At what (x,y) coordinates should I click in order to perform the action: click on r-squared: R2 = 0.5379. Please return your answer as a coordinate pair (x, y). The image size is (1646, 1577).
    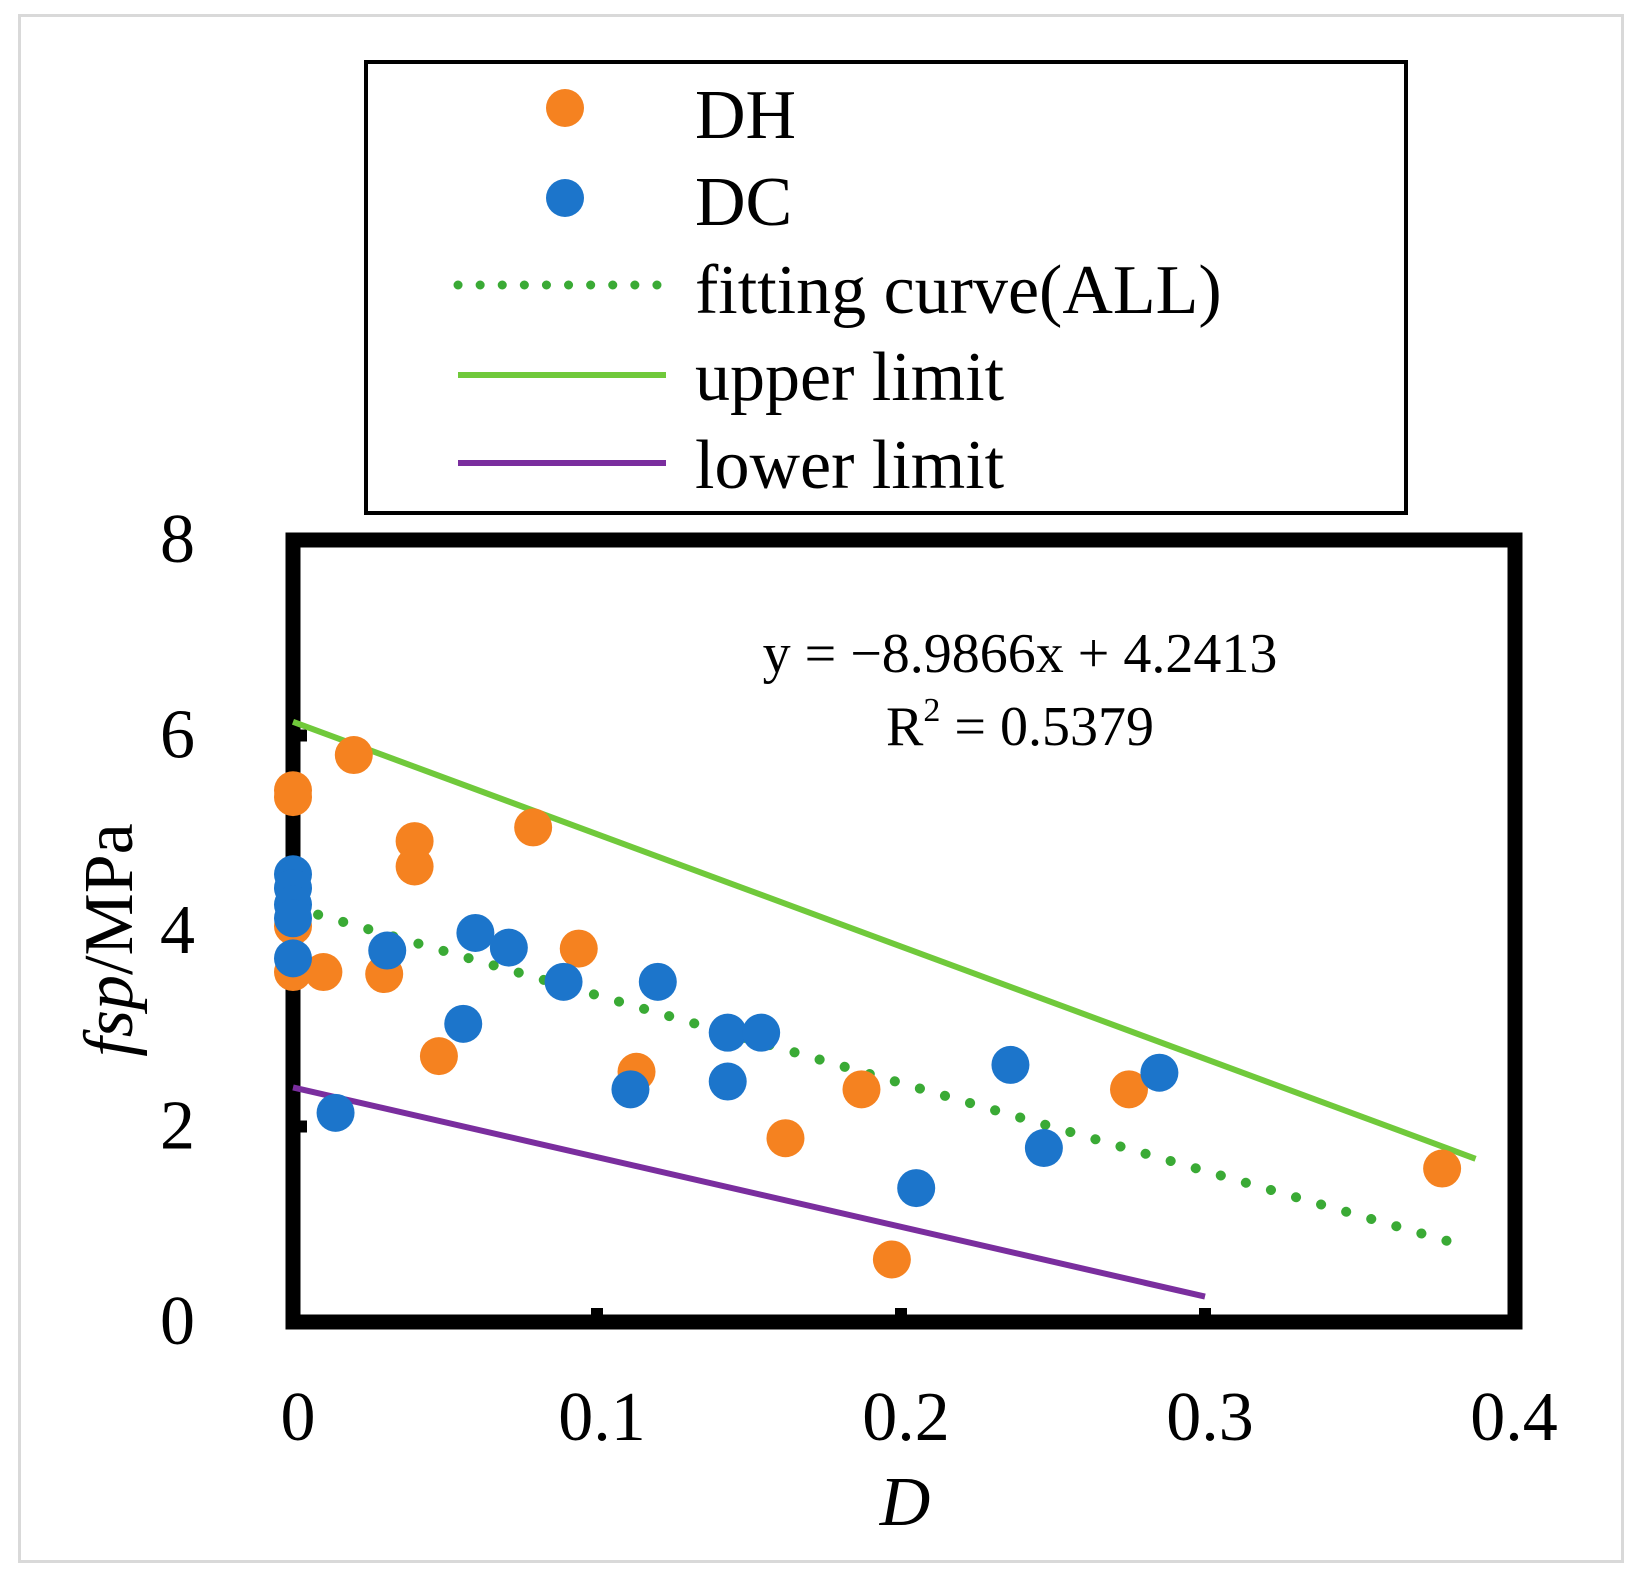
    Looking at the image, I should click on (1020, 725).